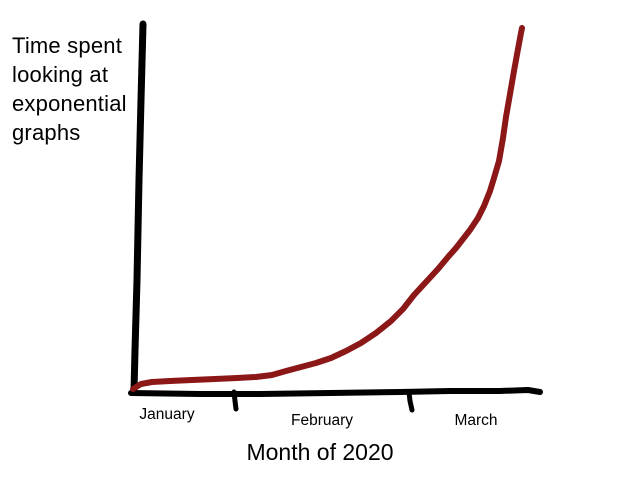  I want to click on y-axis-line, so click(138, 207).